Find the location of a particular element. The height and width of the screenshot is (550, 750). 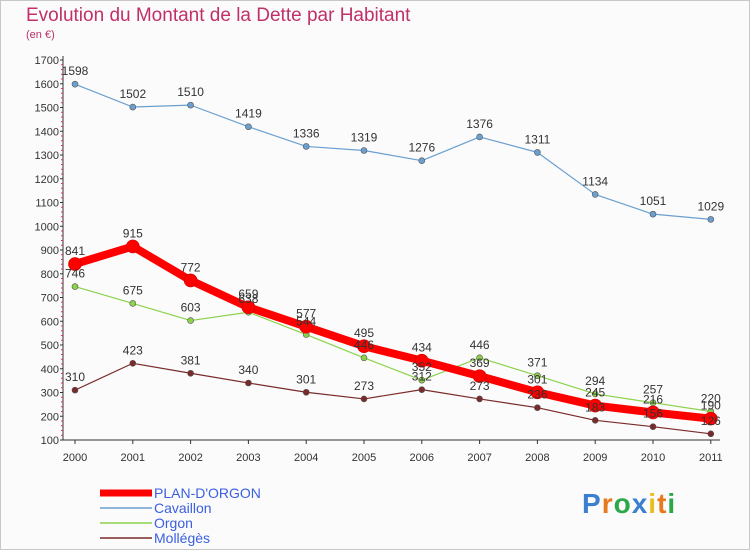

y-tick-label: 1200 is located at coordinates (47, 180).